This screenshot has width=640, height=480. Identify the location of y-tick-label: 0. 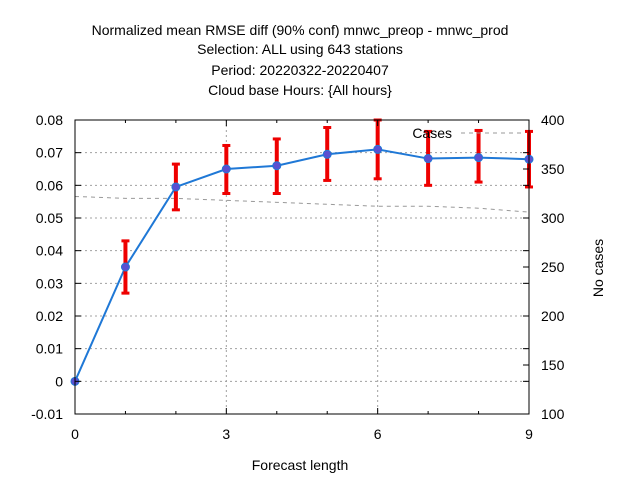
(59, 381).